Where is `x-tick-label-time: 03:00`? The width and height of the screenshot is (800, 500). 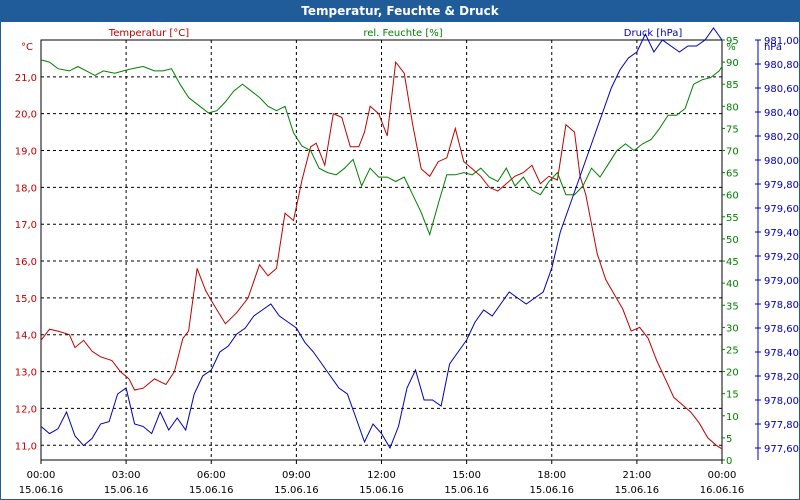
x-tick-label-time: 03:00 is located at coordinates (126, 475).